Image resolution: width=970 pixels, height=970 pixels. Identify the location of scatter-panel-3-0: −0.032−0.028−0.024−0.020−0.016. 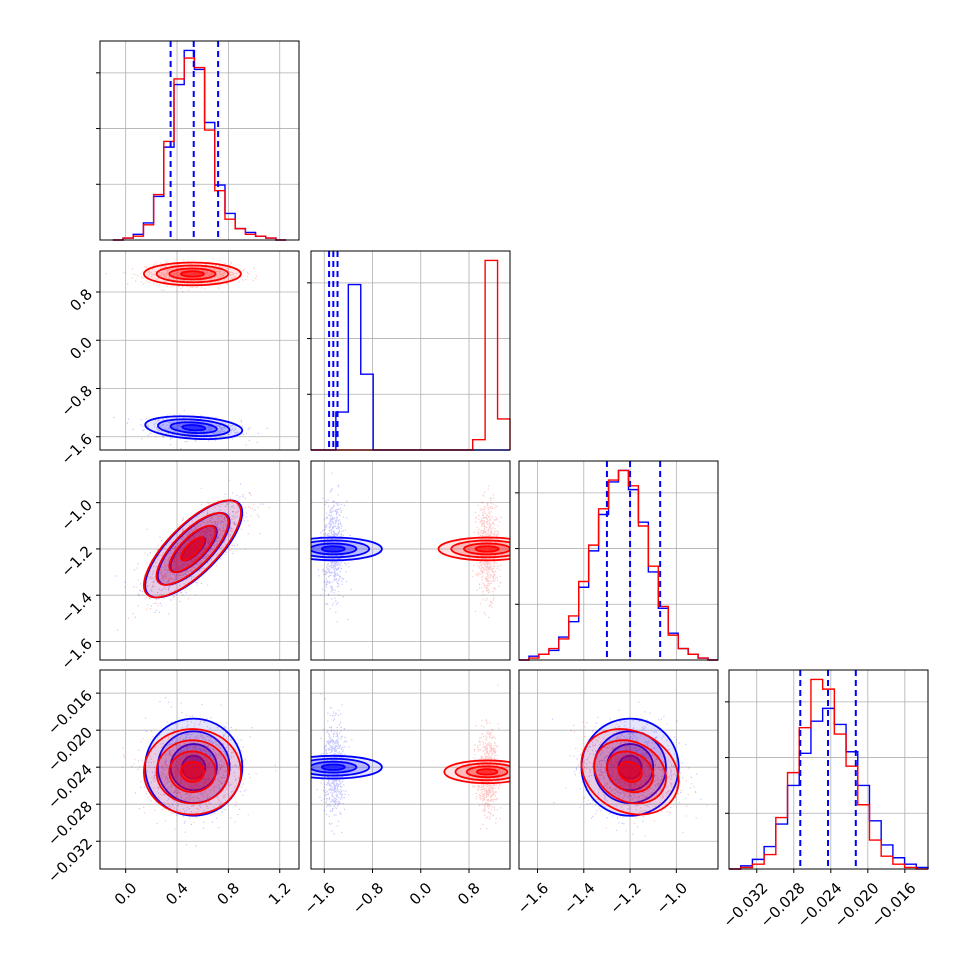
(172, 777).